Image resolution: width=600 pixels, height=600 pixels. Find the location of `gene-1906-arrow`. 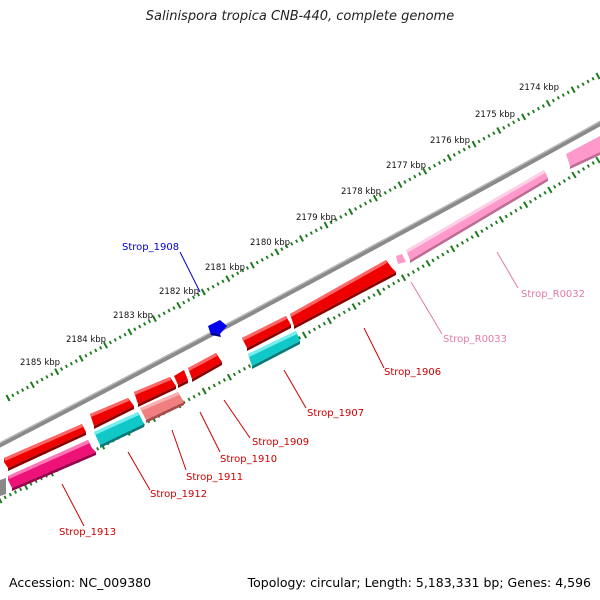

gene-1906-arrow is located at coordinates (343, 294).